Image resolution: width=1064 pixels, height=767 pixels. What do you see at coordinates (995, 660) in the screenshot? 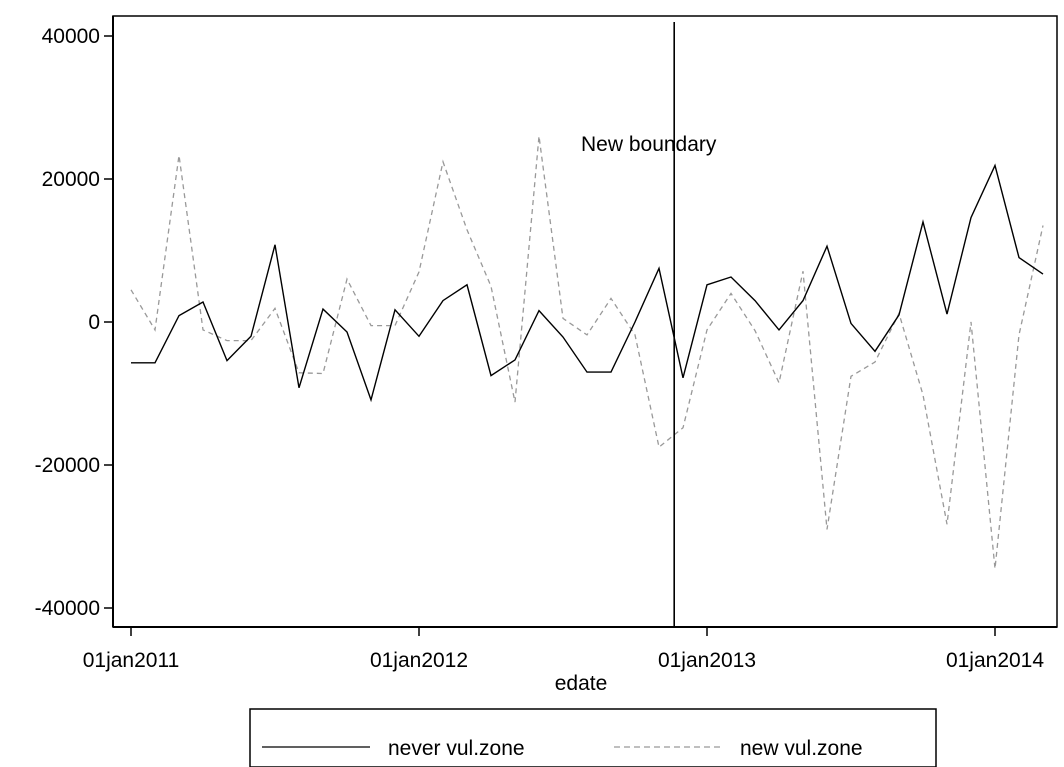
I see `x-tick-label: 01jan2014` at bounding box center [995, 660].